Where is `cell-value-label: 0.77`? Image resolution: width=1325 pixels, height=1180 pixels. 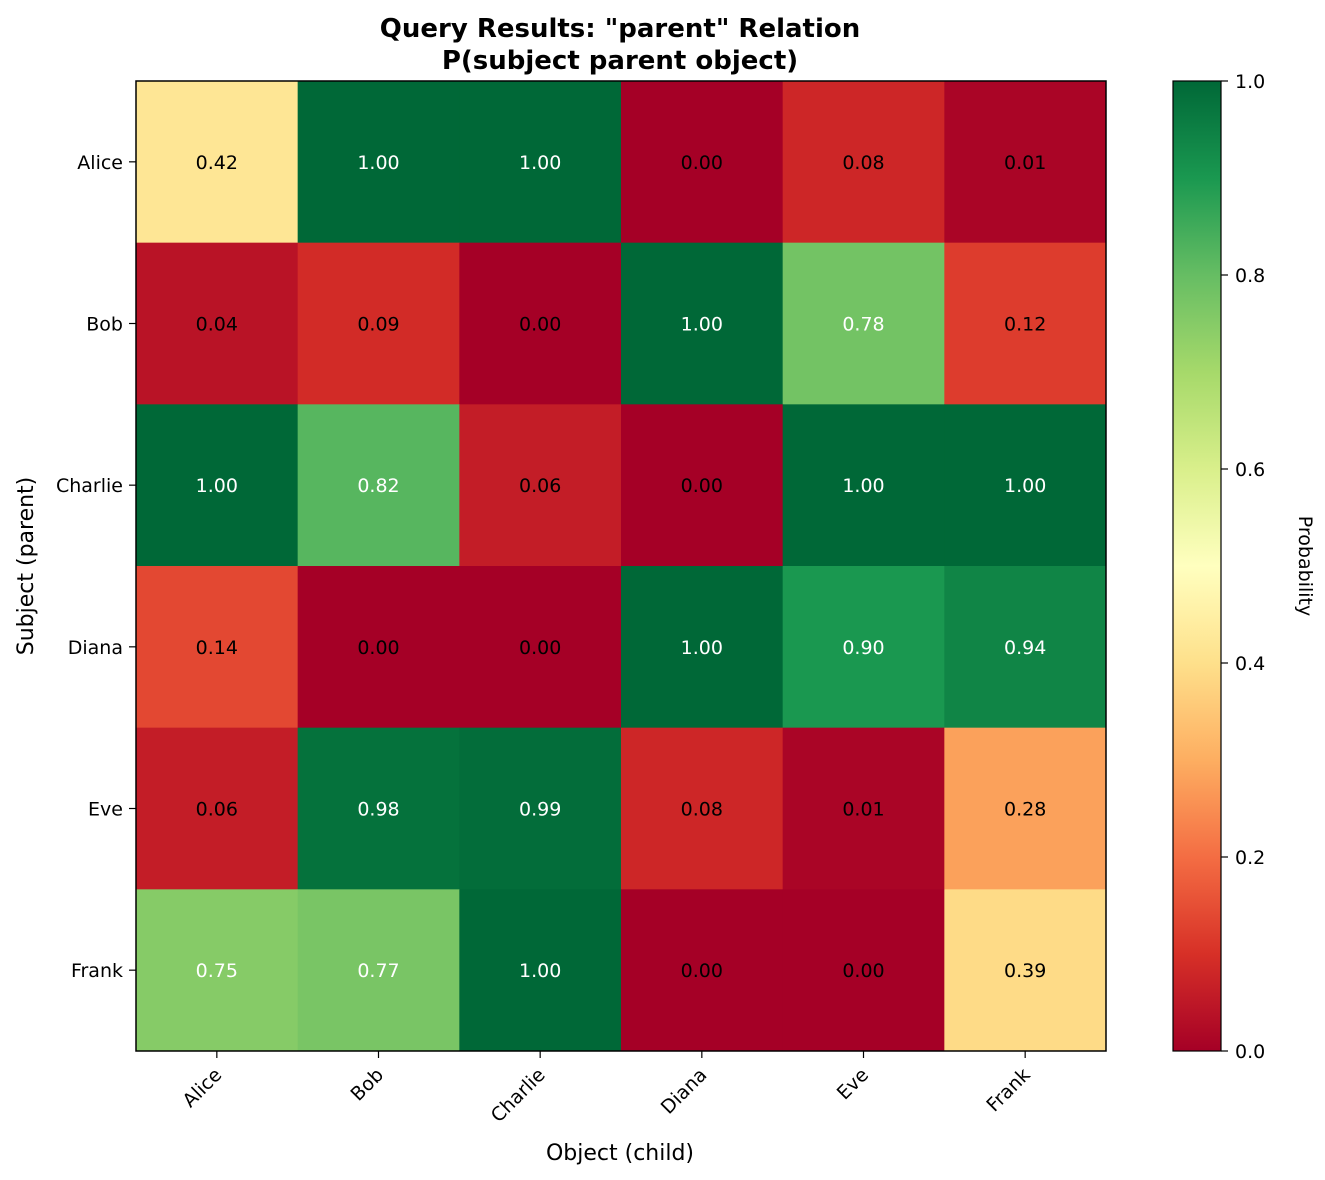 cell-value-label: 0.77 is located at coordinates (378, 971).